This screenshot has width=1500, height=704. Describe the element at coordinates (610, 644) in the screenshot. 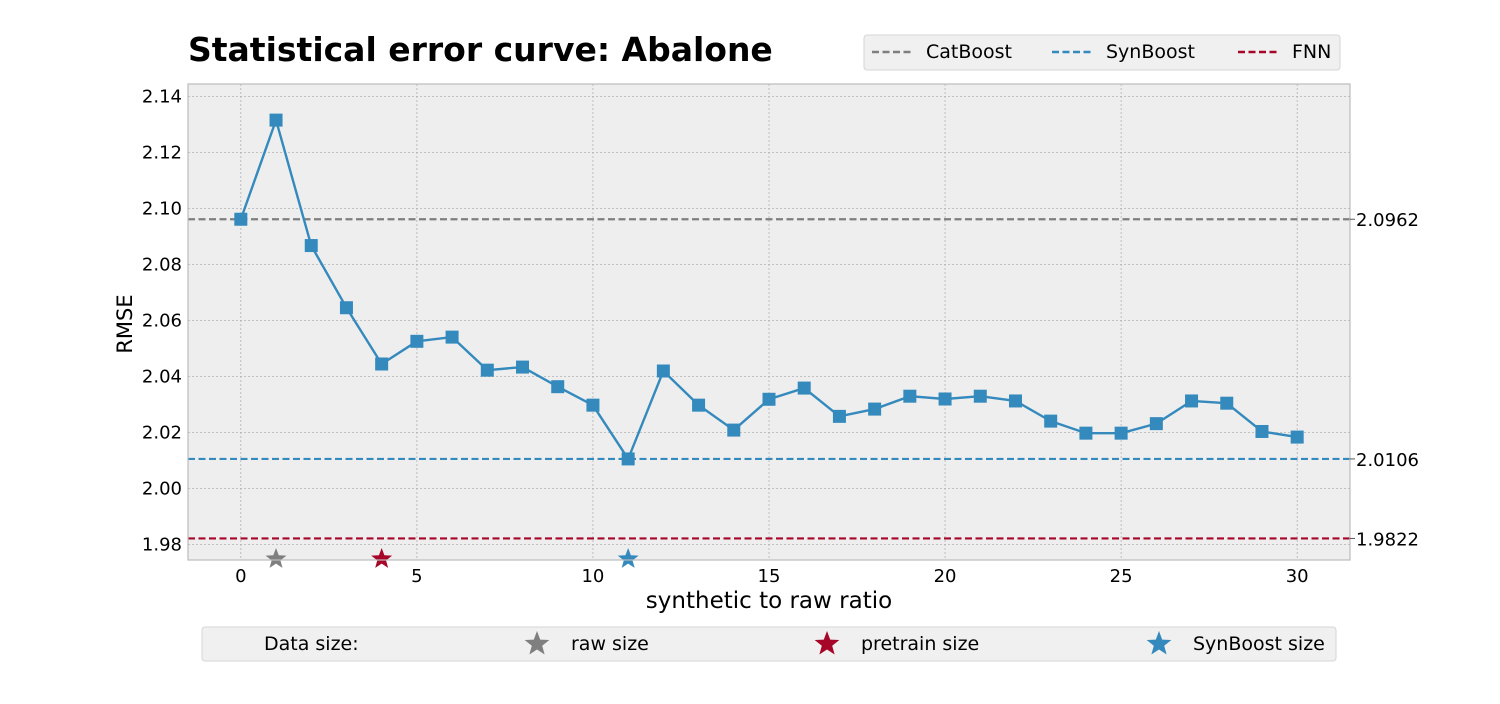

I see `legend-bottom-label: raw size` at that location.